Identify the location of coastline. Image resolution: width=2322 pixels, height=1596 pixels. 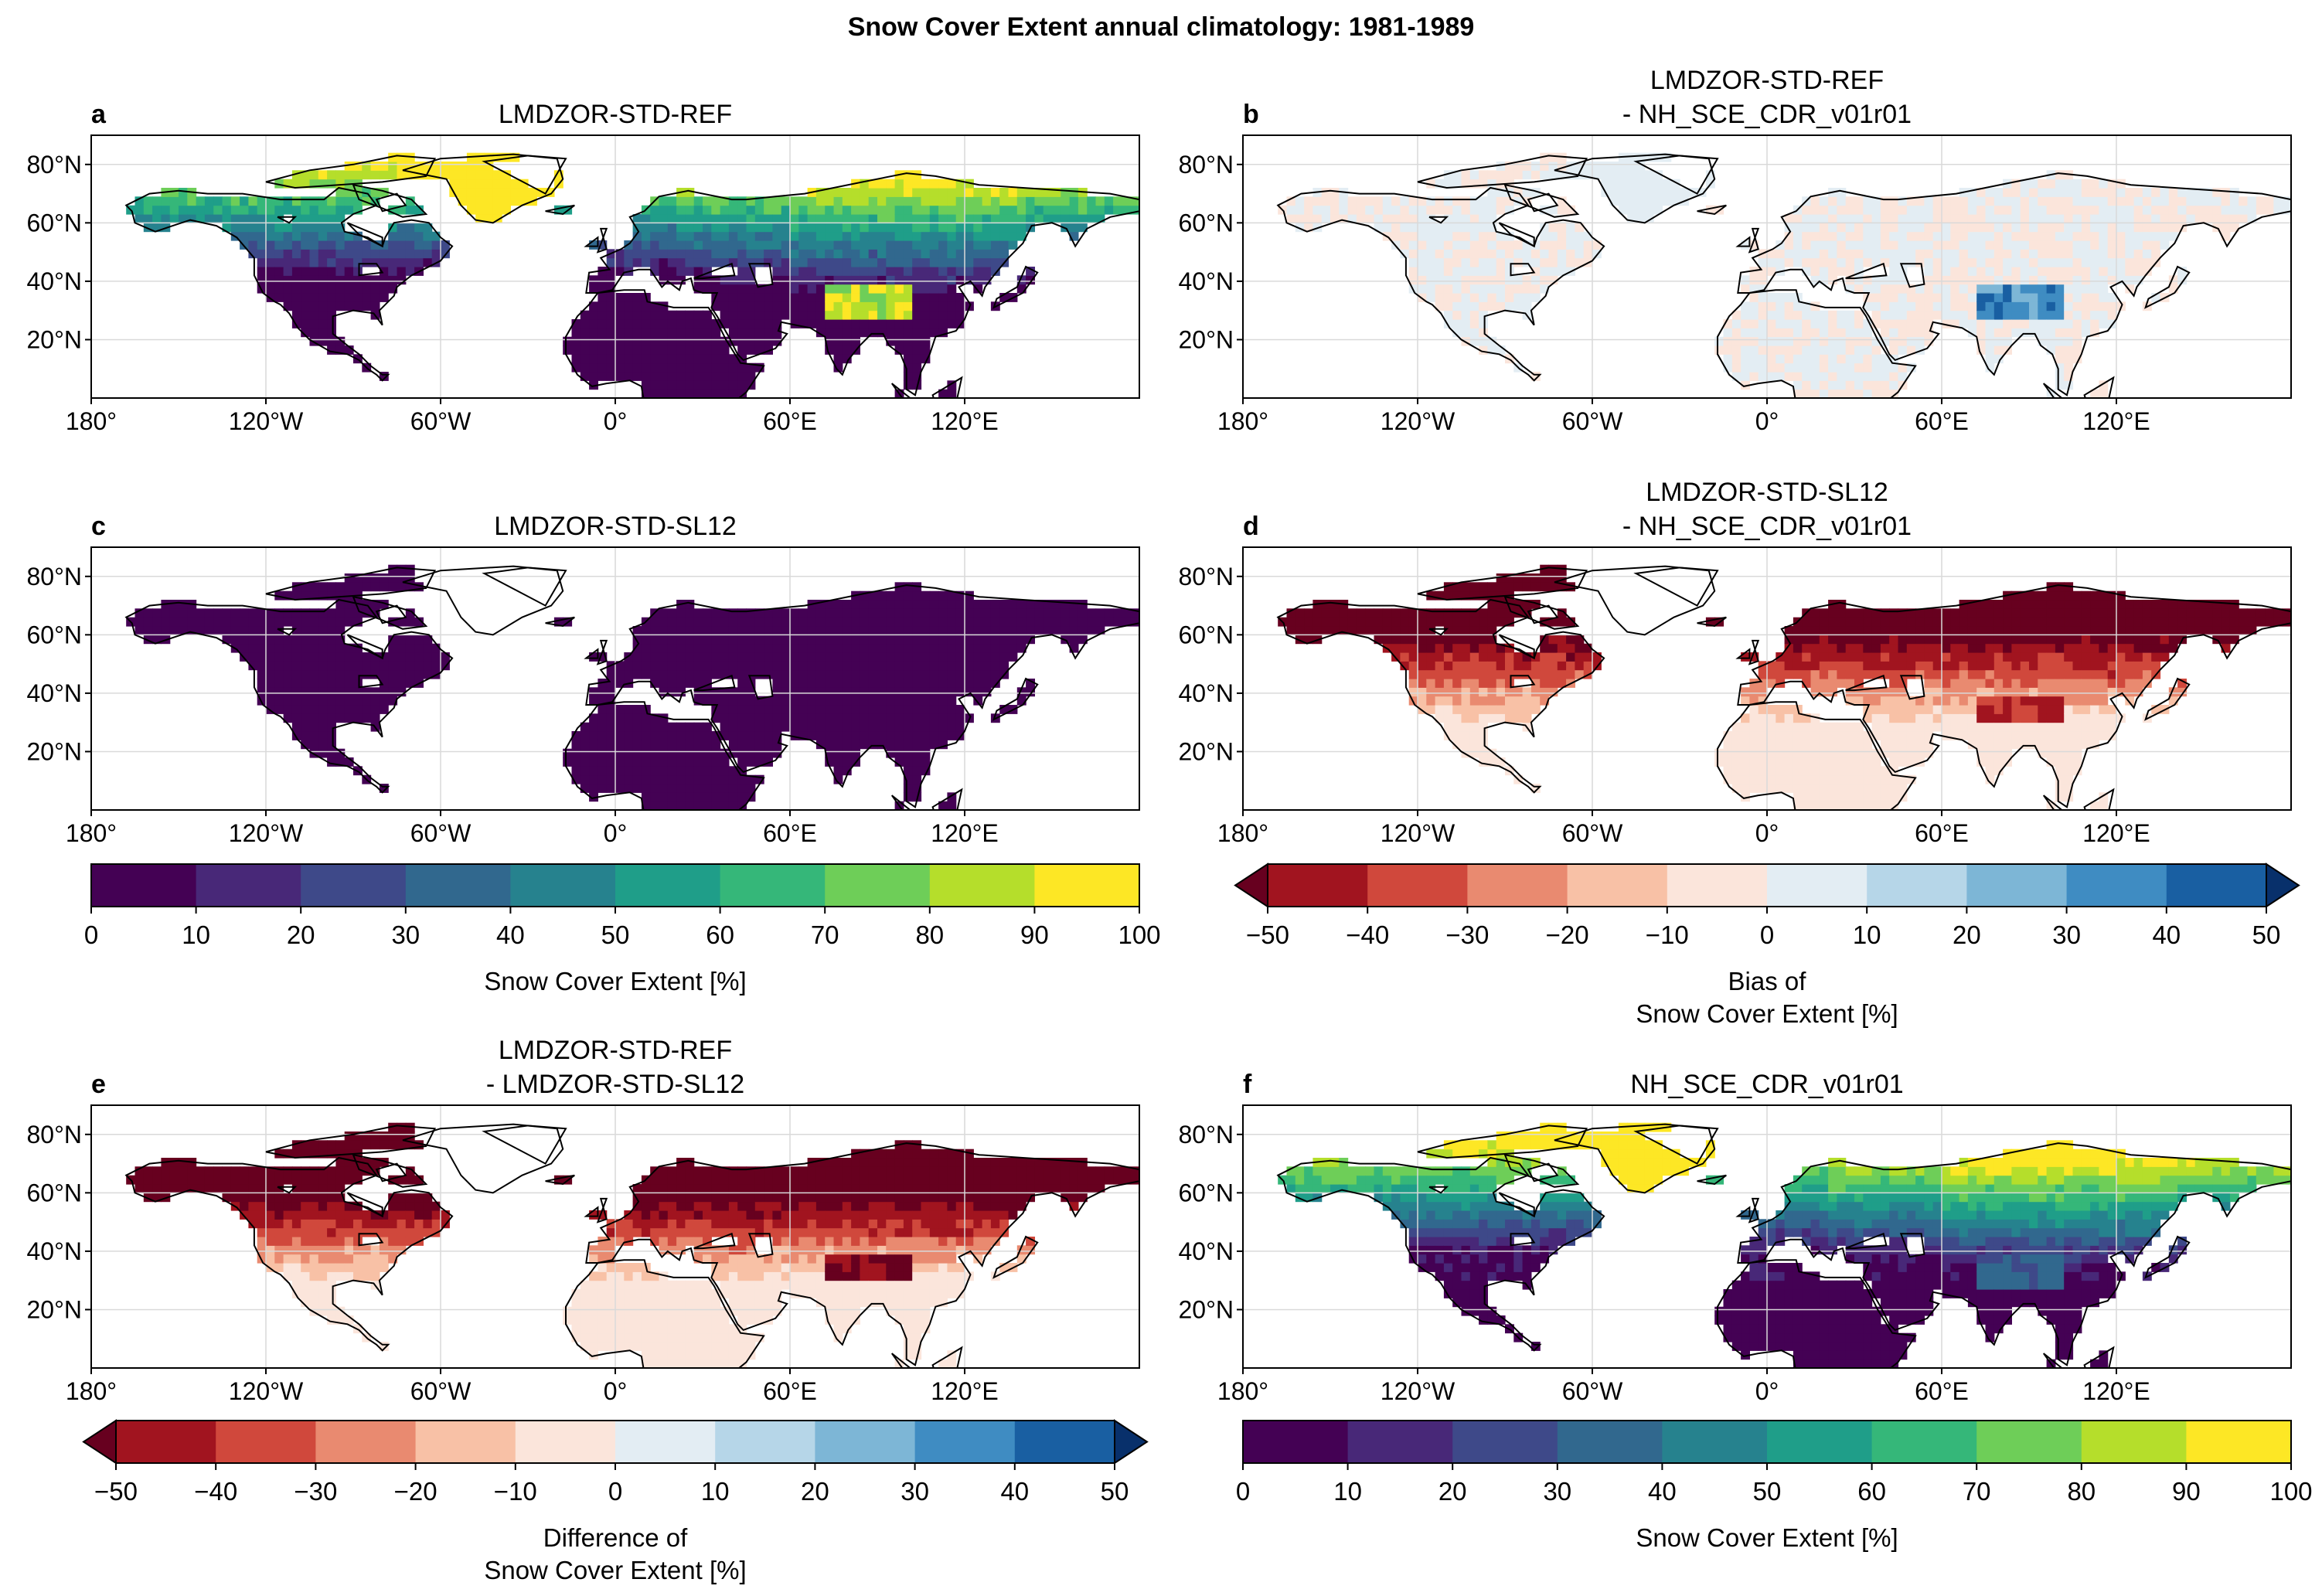
(900, 802).